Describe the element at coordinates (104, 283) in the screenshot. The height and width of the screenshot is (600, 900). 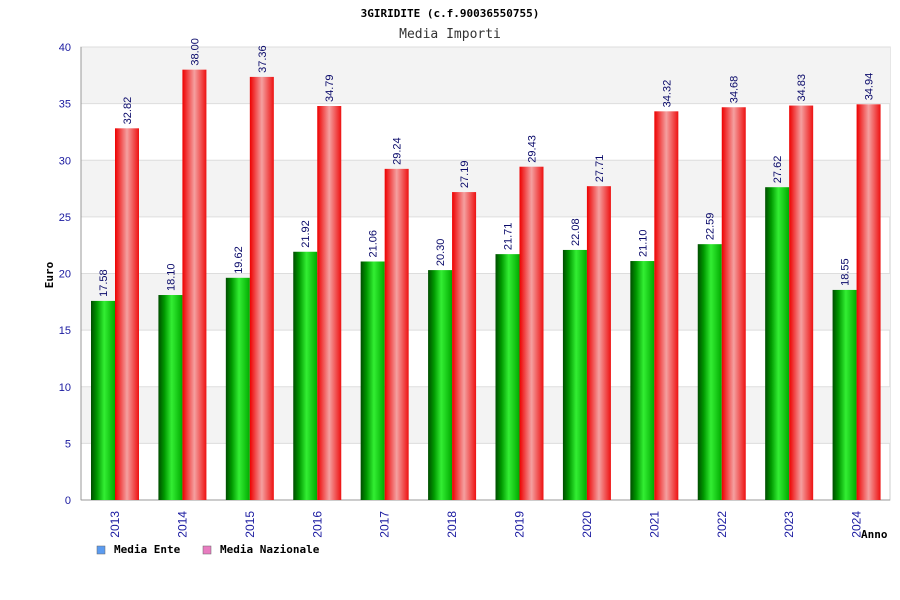
I see `bar-value-label: 17.58` at that location.